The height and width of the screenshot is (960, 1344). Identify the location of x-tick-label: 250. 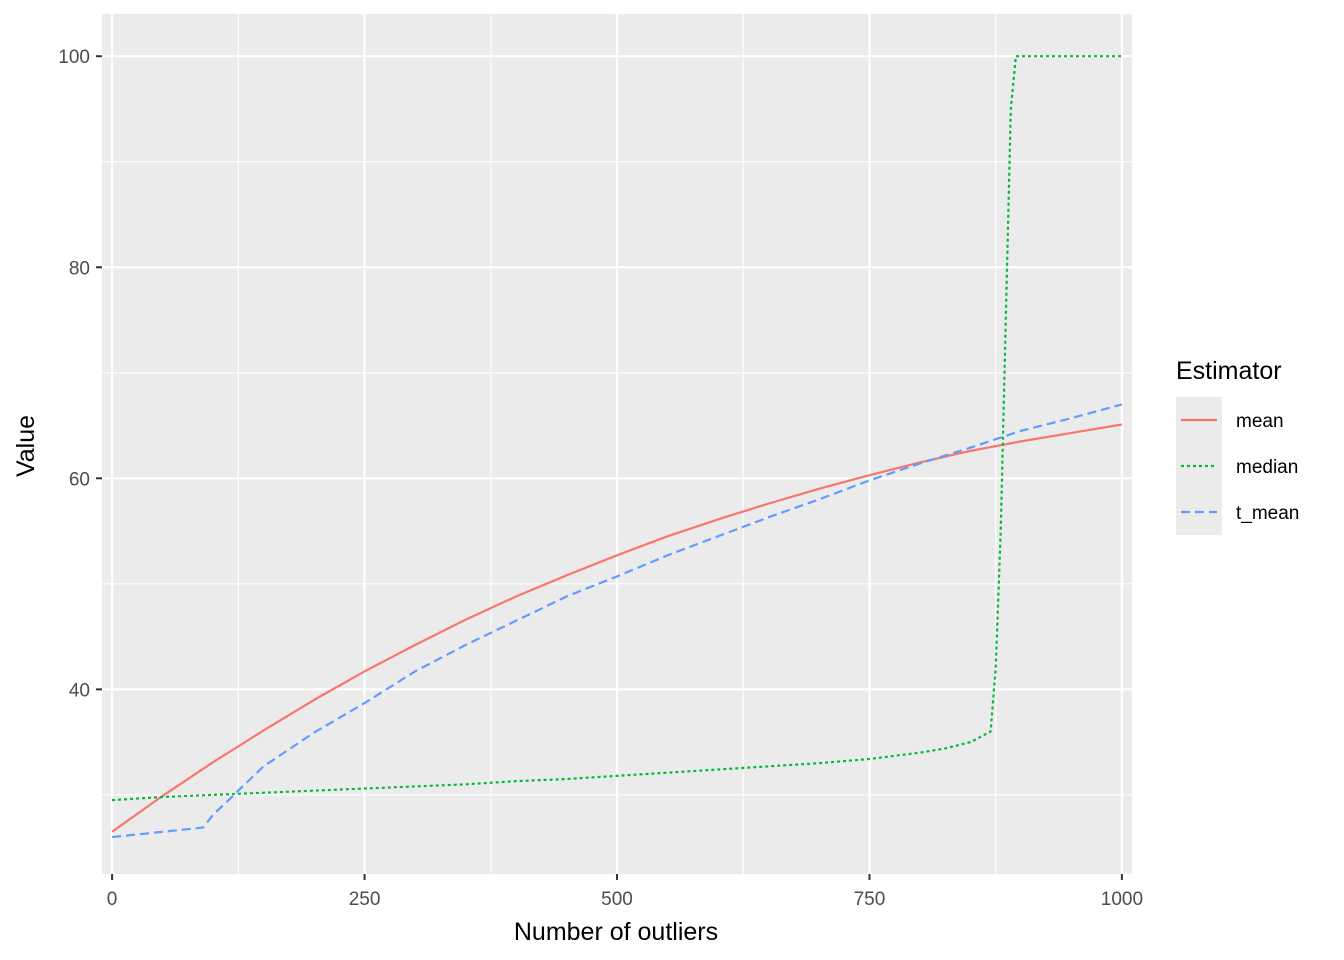
(365, 899).